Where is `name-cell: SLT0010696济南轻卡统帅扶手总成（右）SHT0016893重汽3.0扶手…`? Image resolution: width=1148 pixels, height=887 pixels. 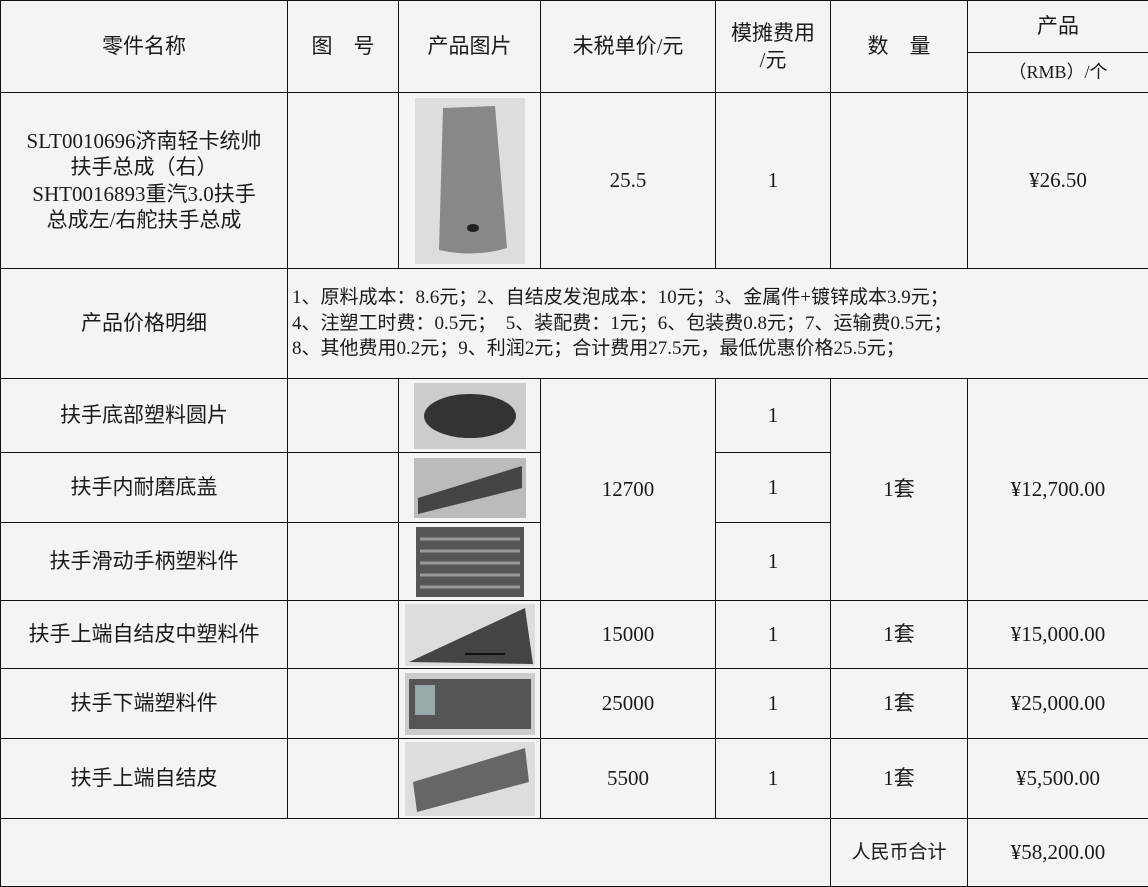
name-cell: SLT0010696济南轻卡统帅扶手总成（右）SHT0016893重汽3.0扶手… is located at coordinates (144, 181).